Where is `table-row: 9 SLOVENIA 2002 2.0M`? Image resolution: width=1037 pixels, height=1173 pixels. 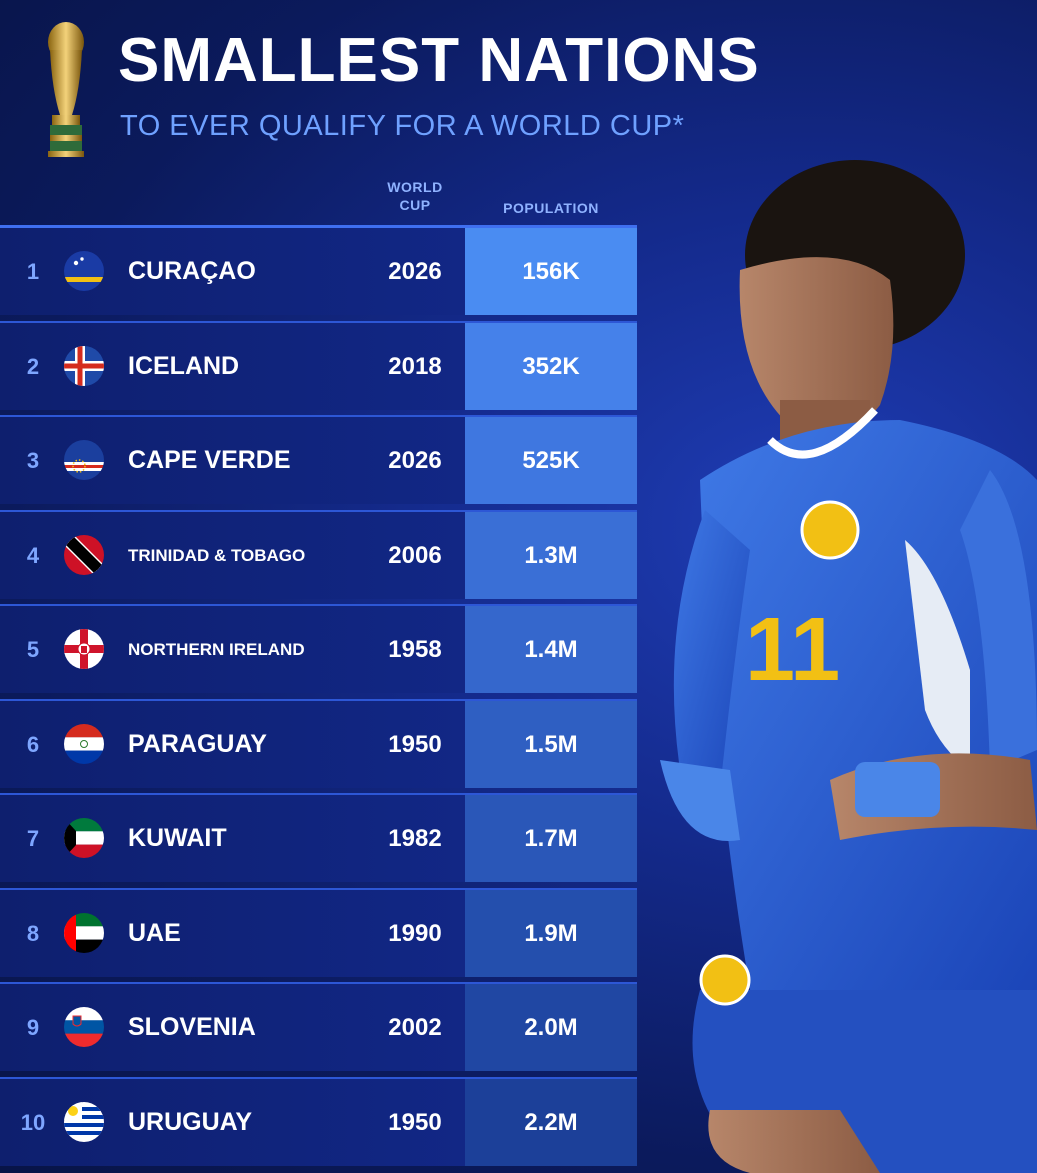 table-row: 9 SLOVENIA 2002 2.0M is located at coordinates (318, 1026).